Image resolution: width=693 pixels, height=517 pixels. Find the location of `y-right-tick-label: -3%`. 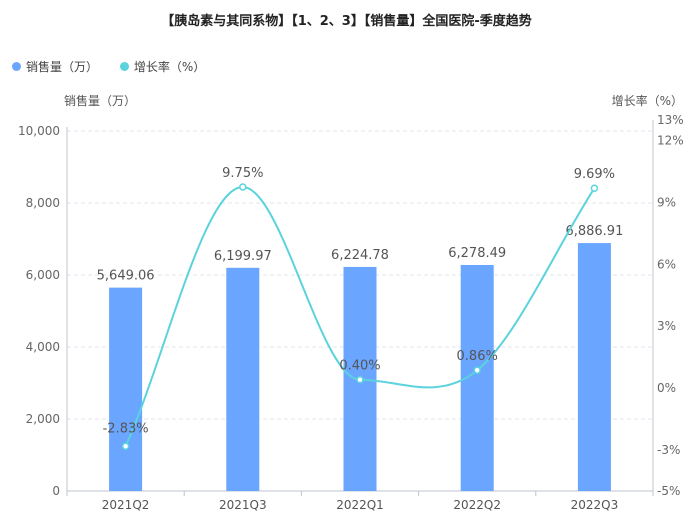

y-right-tick-label: -3% is located at coordinates (668, 450).